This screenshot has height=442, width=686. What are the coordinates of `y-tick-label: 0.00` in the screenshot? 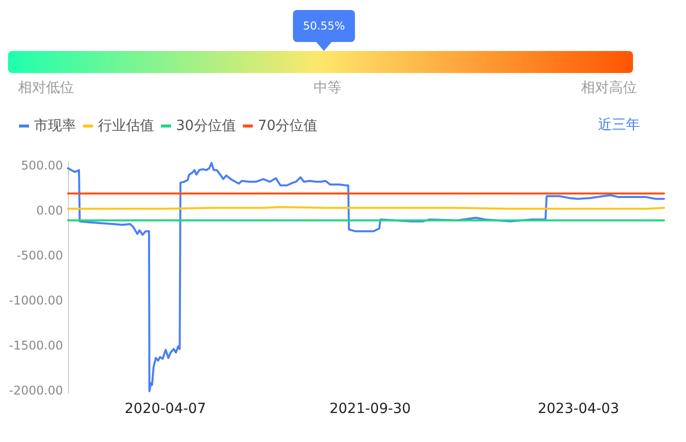 It's located at (49, 211).